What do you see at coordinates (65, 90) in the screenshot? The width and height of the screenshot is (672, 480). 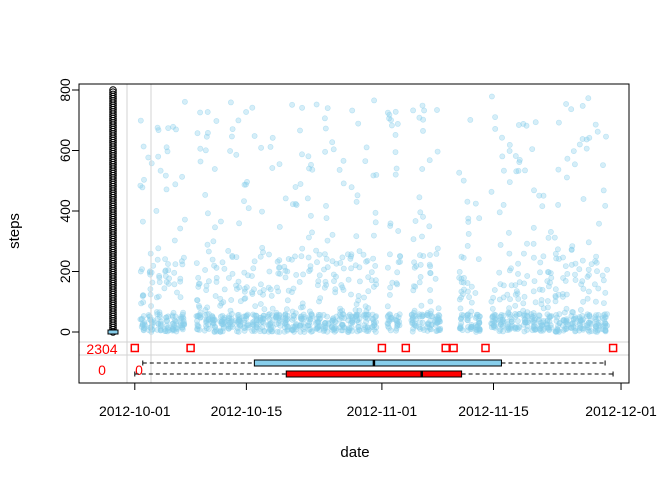 I see `y-tick-label: 800` at bounding box center [65, 90].